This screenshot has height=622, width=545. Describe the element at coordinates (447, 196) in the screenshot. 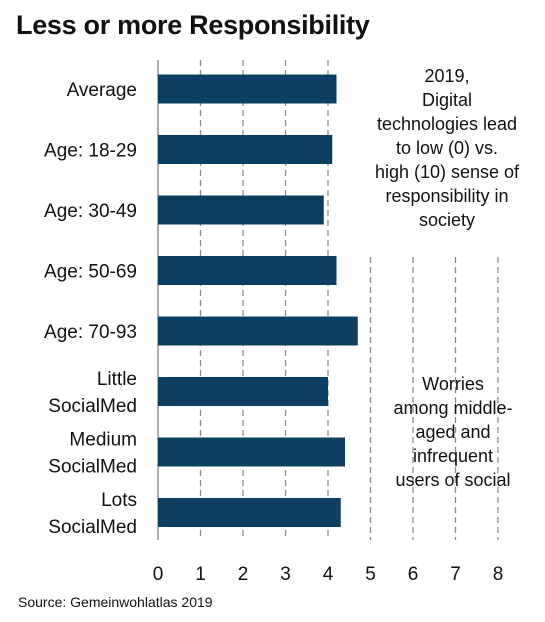

I see `annotation-line: responsibility in` at that location.